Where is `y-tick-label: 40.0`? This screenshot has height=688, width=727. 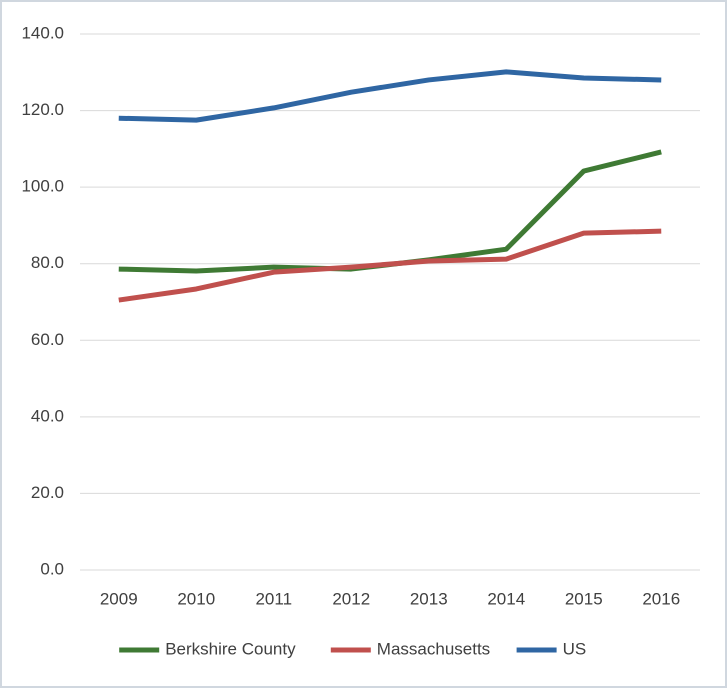 y-tick-label: 40.0 is located at coordinates (47, 415).